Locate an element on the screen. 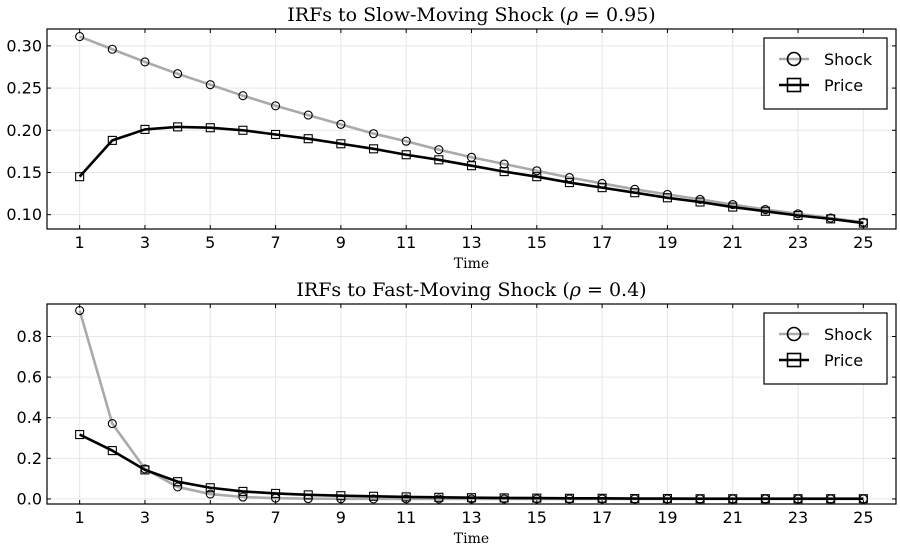 This screenshot has height=550, width=900. chart-title: IRFs to Fast-Moving Shock (ρ = 0.4) is located at coordinates (471, 290).